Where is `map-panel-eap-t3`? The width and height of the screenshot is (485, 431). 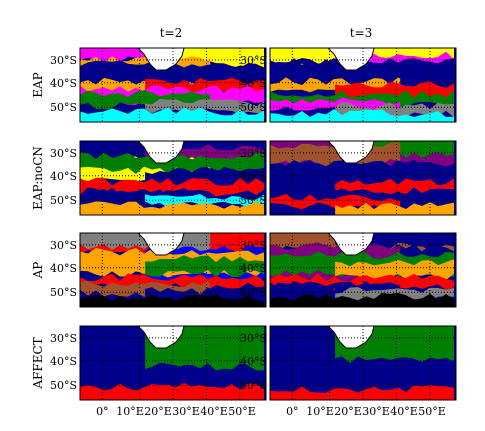
map-panel-eap-t3 is located at coordinates (363, 85).